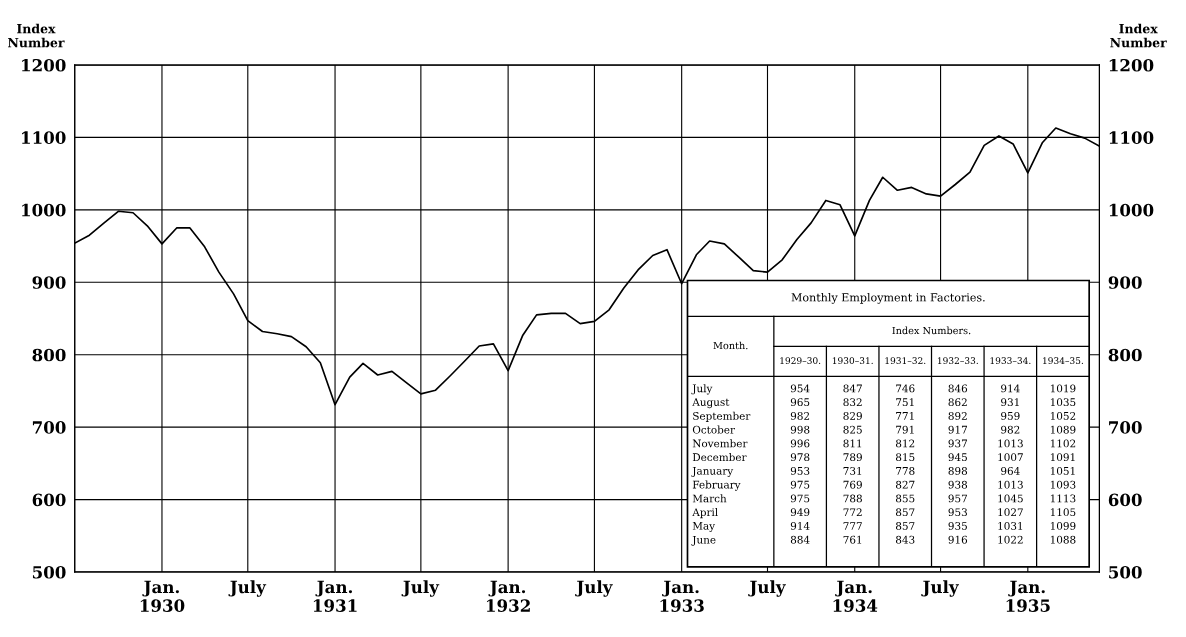  What do you see at coordinates (1010, 539) in the screenshot?
I see `annotation: 1022` at bounding box center [1010, 539].